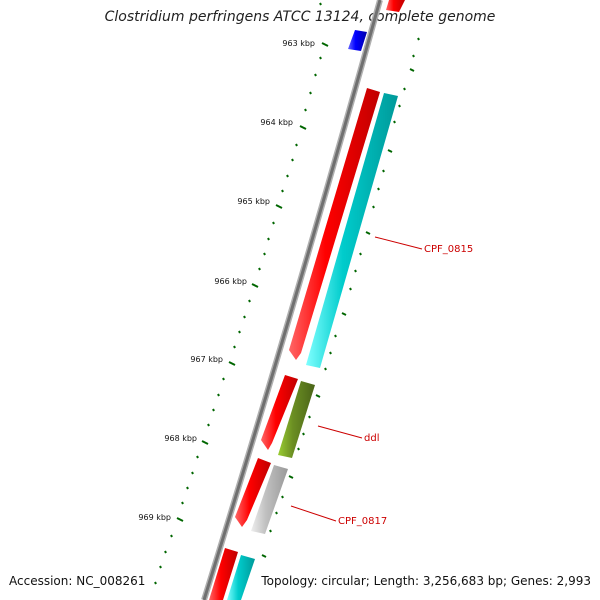 Image resolution: width=600 pixels, height=600 pixels. Describe the element at coordinates (334, 224) in the screenshot. I see `gene-arrow-cpf0815-red` at that location.